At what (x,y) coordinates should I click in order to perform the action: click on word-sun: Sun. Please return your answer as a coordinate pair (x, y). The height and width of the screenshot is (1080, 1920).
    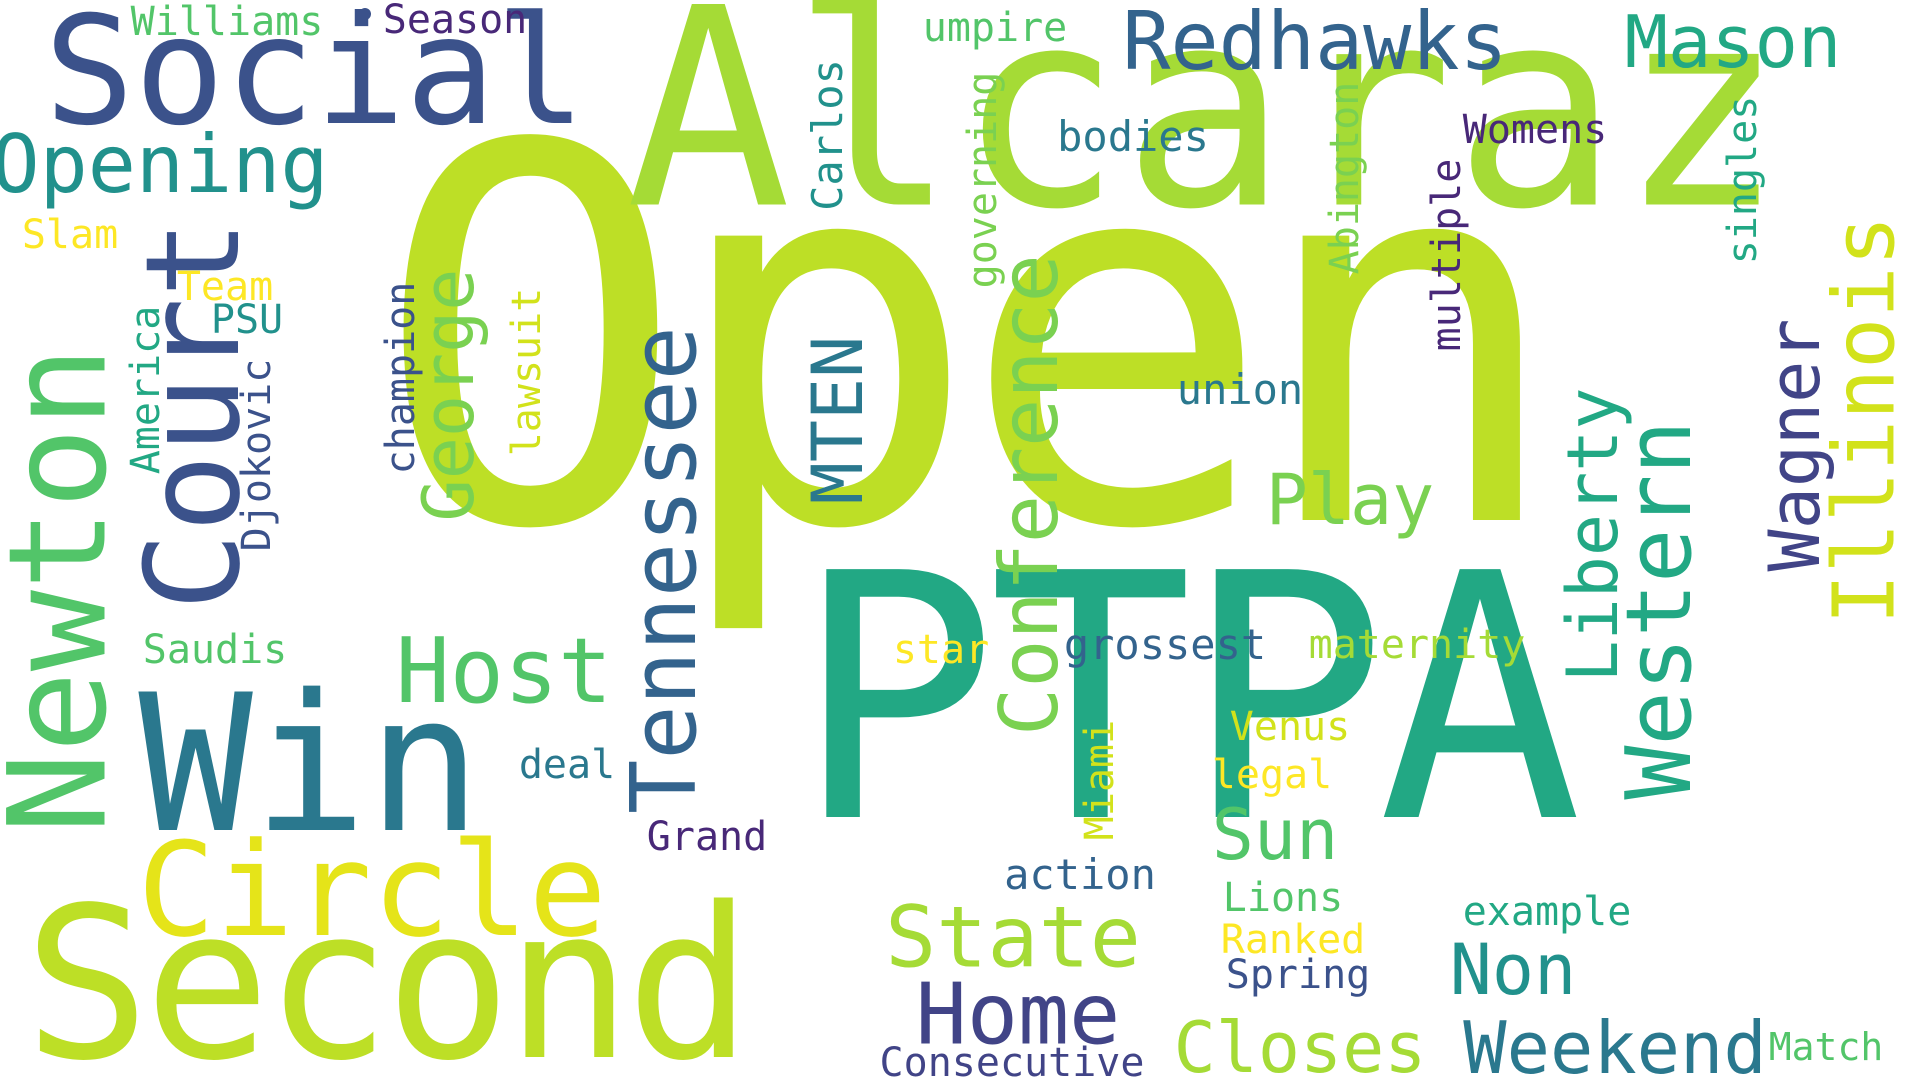
    Looking at the image, I should click on (1275, 835).